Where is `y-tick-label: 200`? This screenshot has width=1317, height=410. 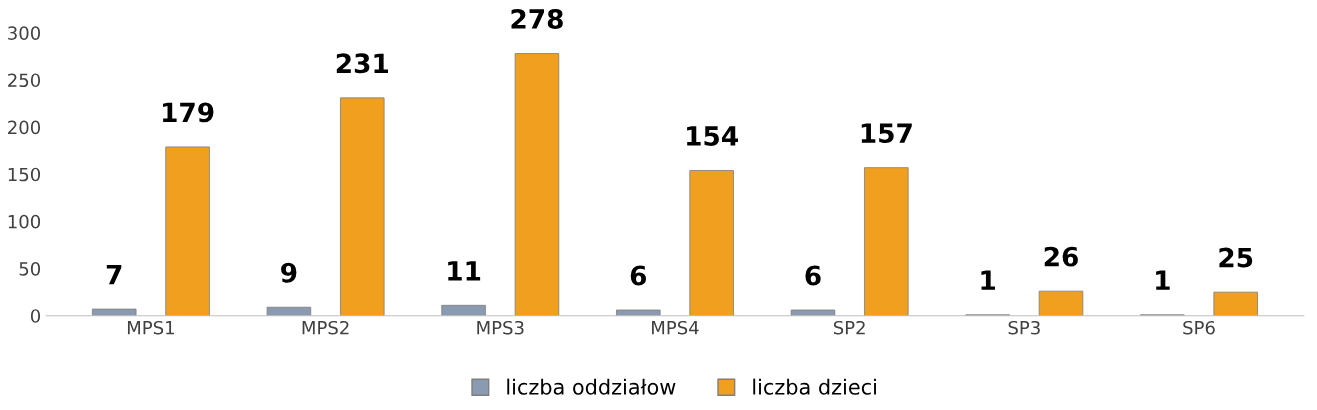 y-tick-label: 200 is located at coordinates (24, 127).